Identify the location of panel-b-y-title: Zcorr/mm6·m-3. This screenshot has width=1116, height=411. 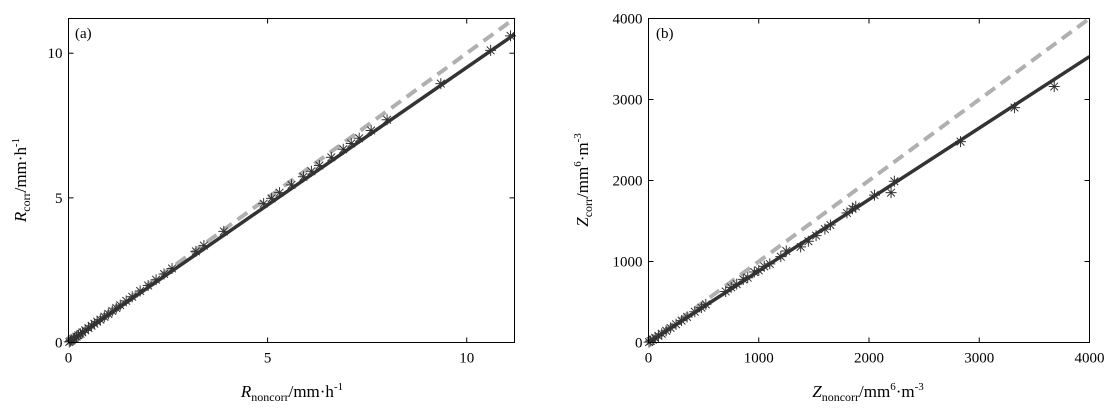
(583, 180).